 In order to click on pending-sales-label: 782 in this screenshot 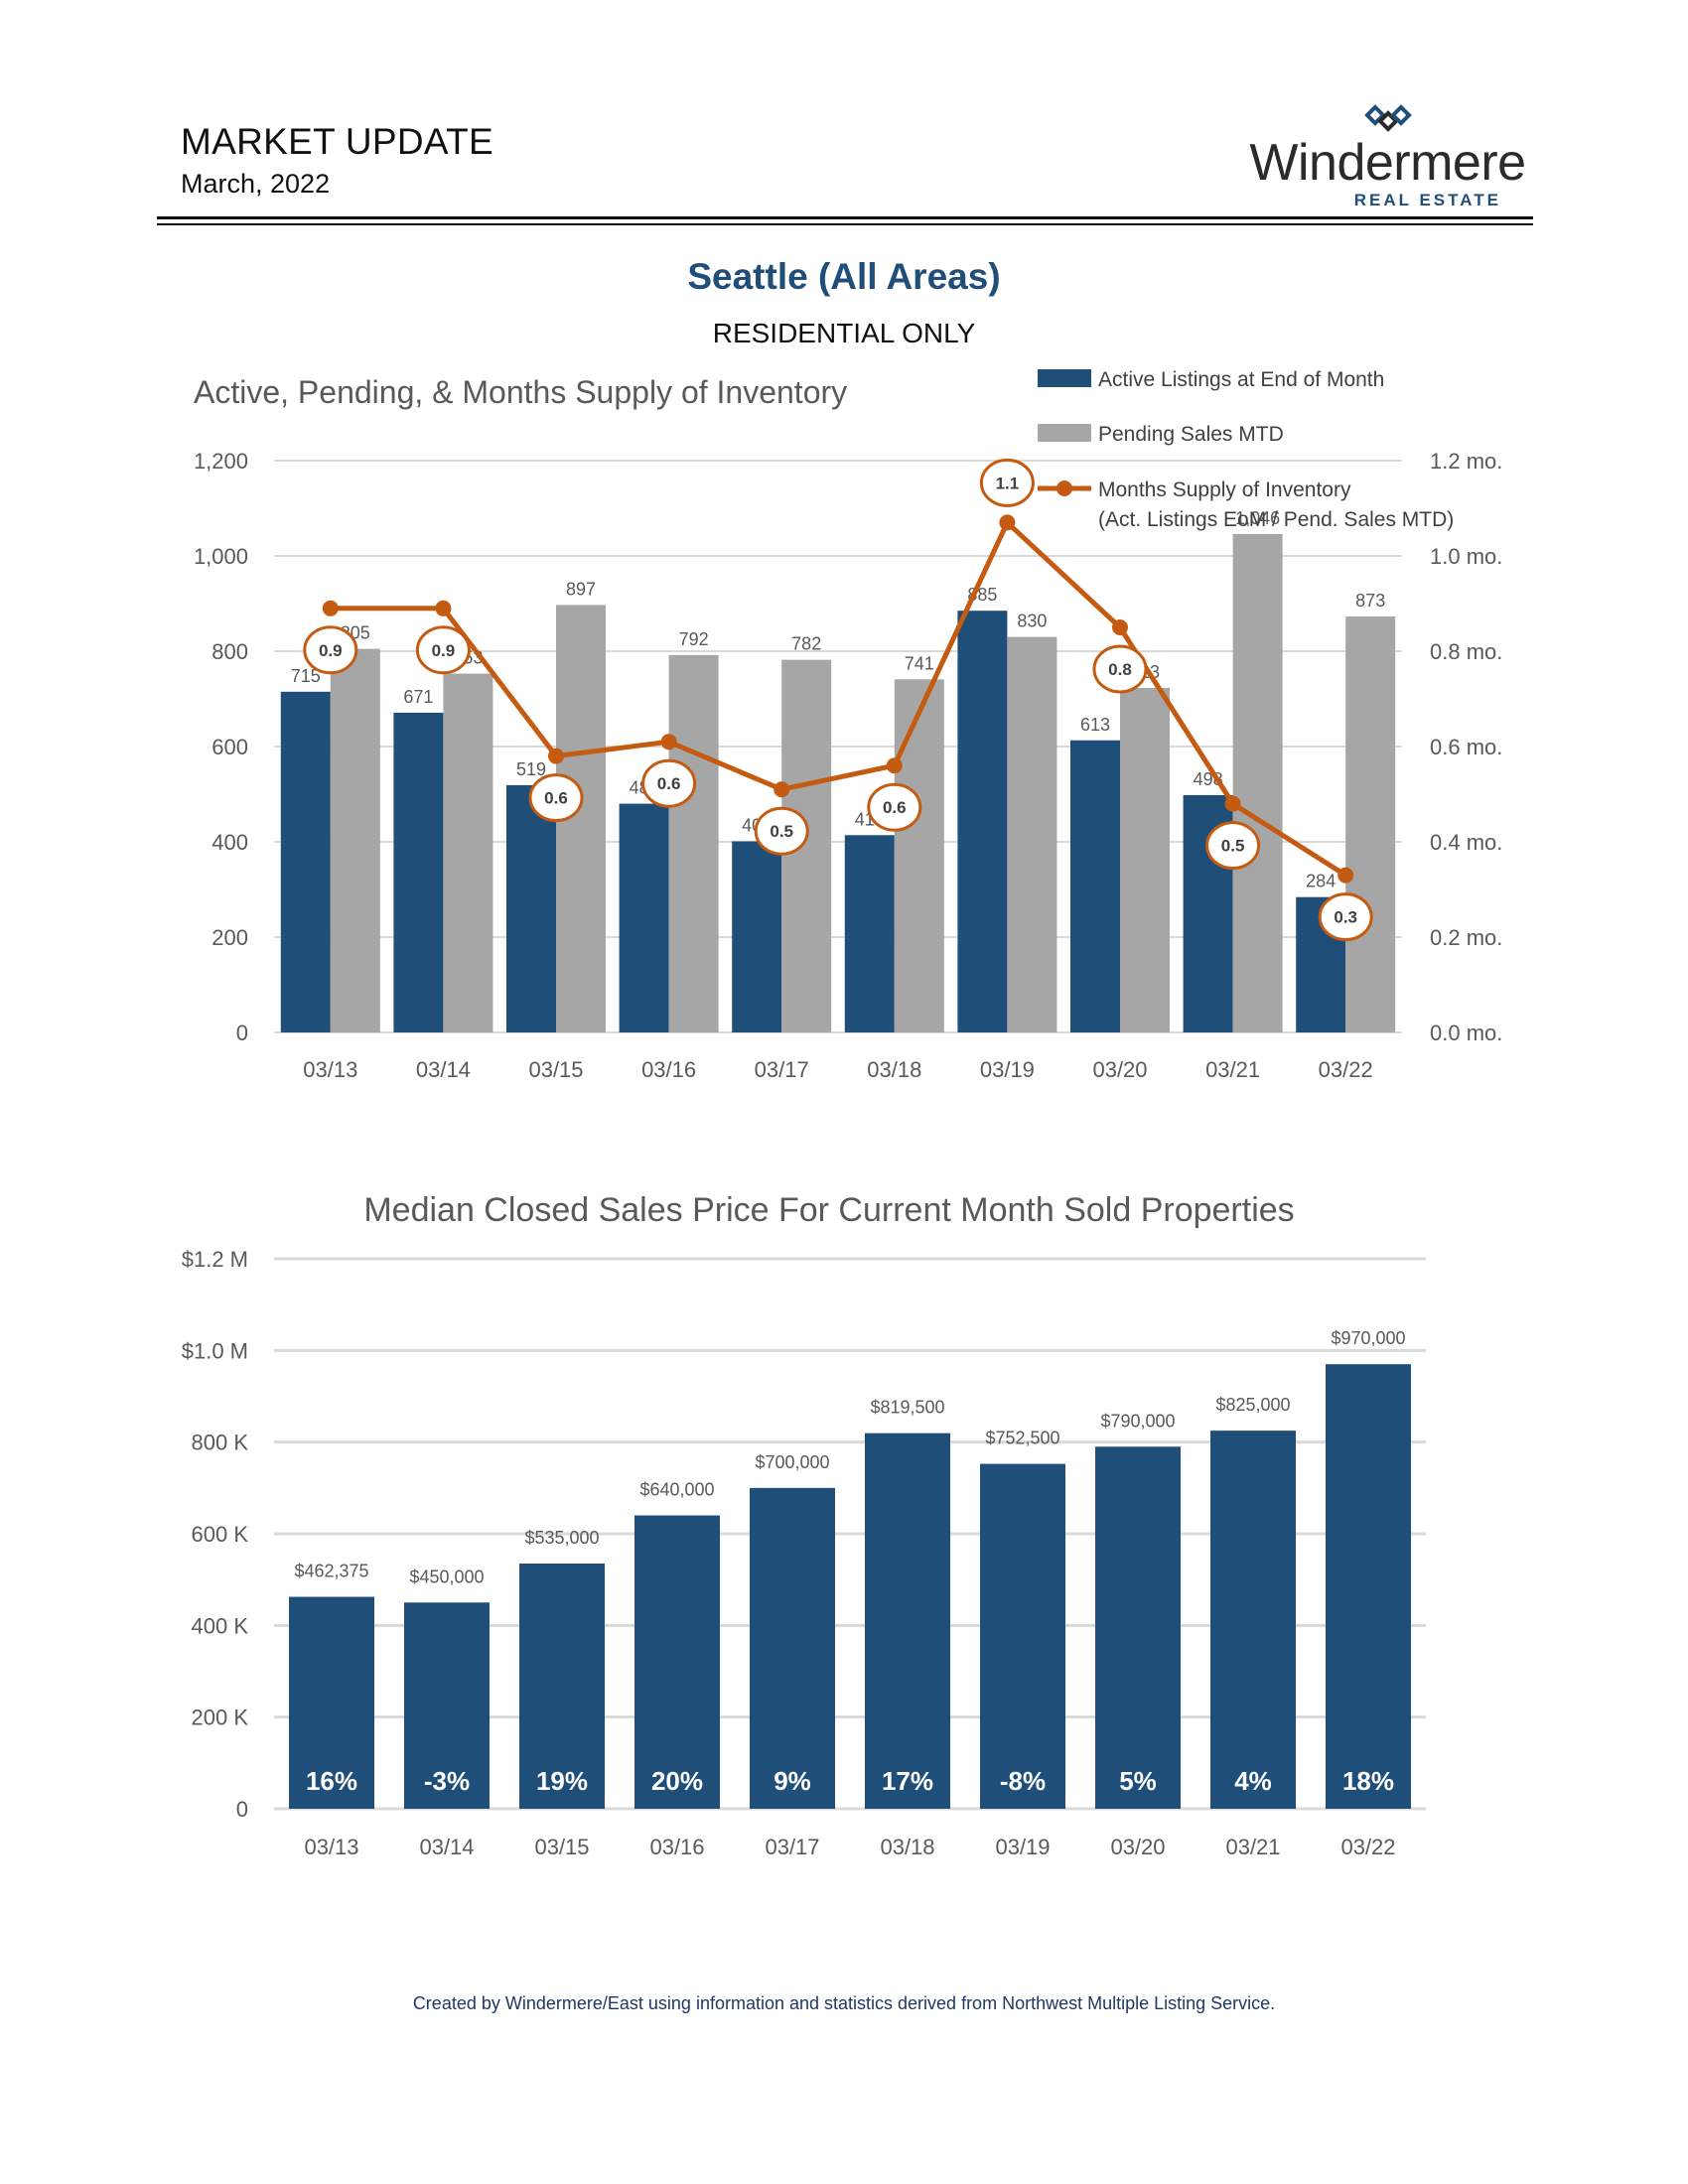, I will do `click(806, 644)`.